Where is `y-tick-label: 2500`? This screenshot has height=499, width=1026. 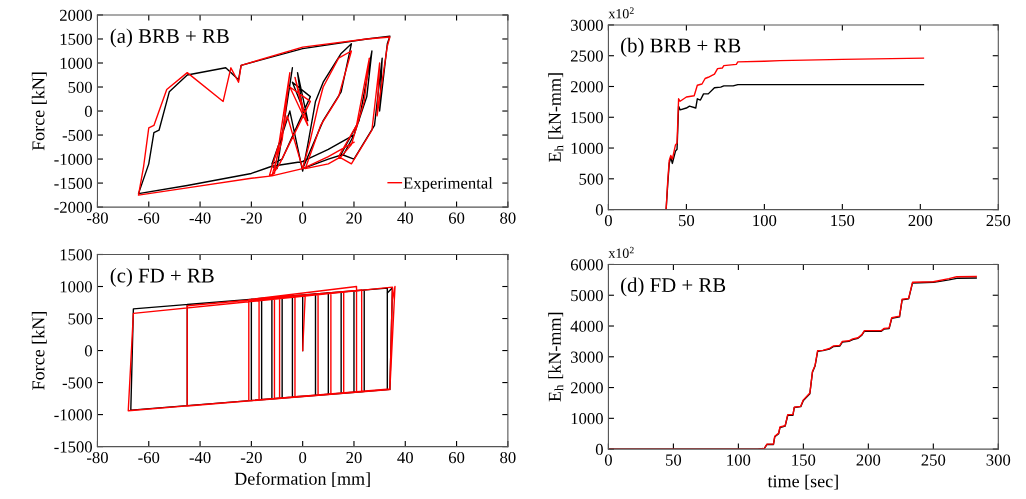 y-tick-label: 2500 is located at coordinates (586, 56).